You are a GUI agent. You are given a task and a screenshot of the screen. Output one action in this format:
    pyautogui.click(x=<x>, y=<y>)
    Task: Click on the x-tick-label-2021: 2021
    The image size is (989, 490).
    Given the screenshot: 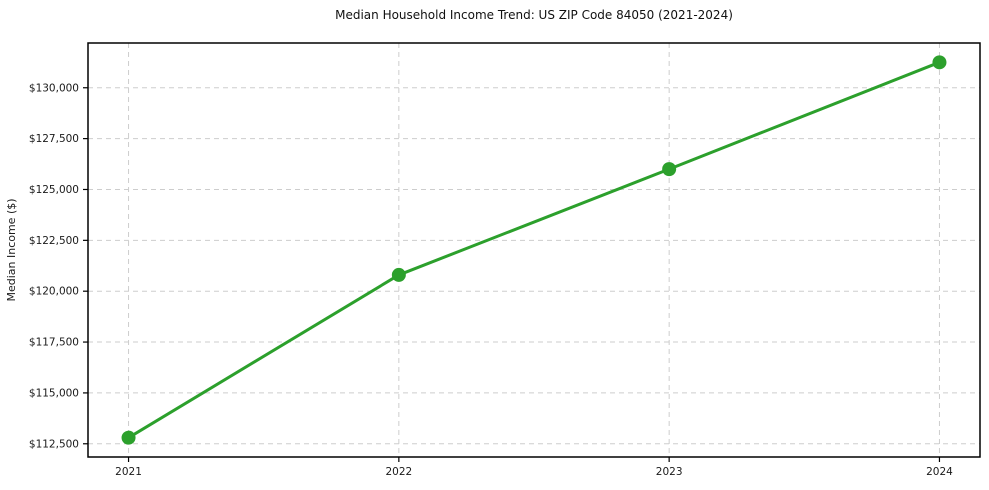 What is the action you would take?
    pyautogui.click(x=128, y=472)
    